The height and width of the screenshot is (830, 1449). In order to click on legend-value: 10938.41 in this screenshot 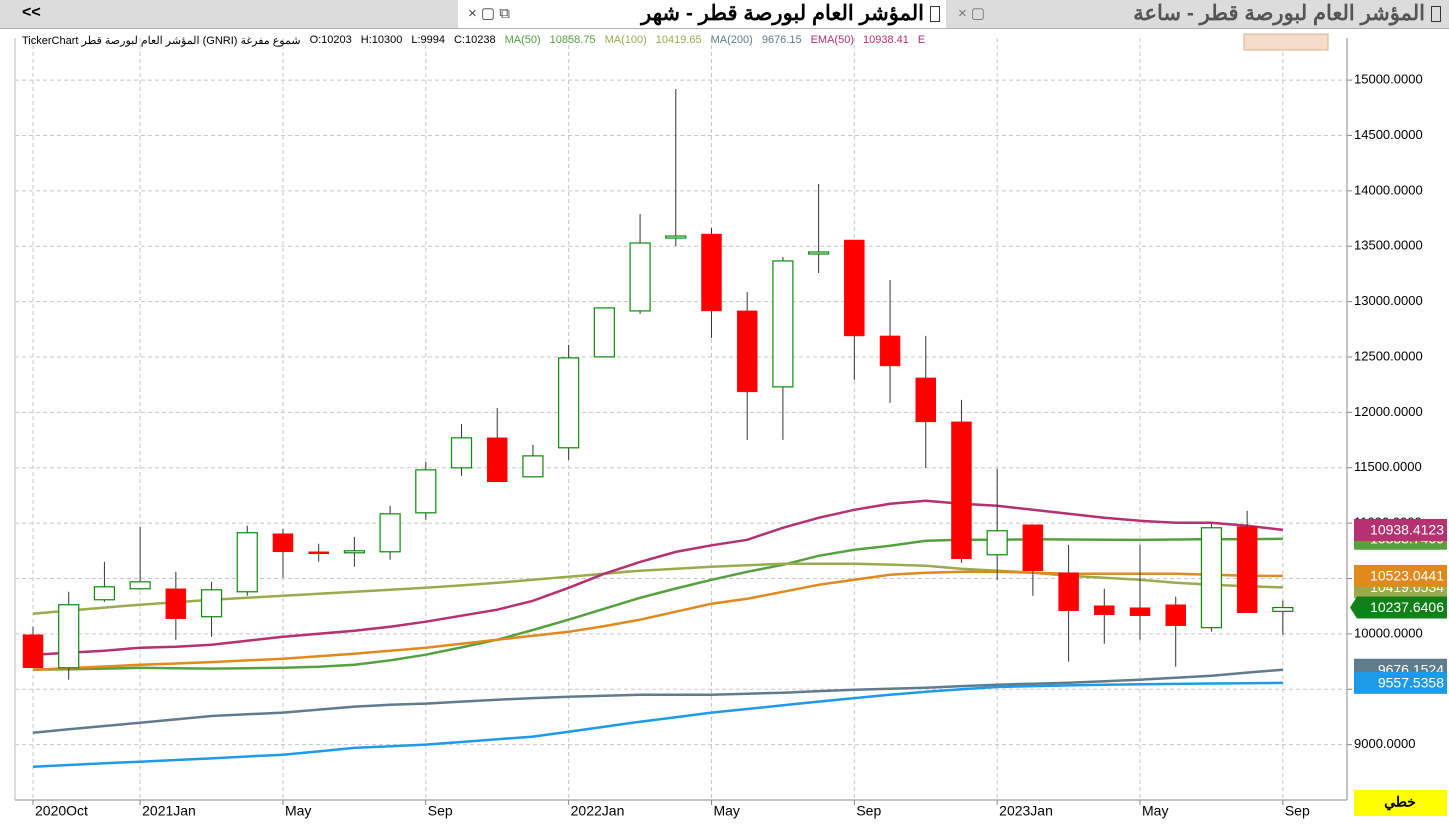, I will do `click(886, 40)`.